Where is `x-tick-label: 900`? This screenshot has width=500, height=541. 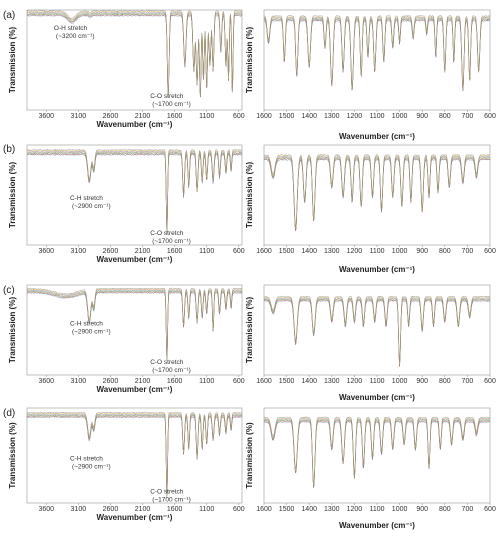
x-tick-label: 900 is located at coordinates (422, 116).